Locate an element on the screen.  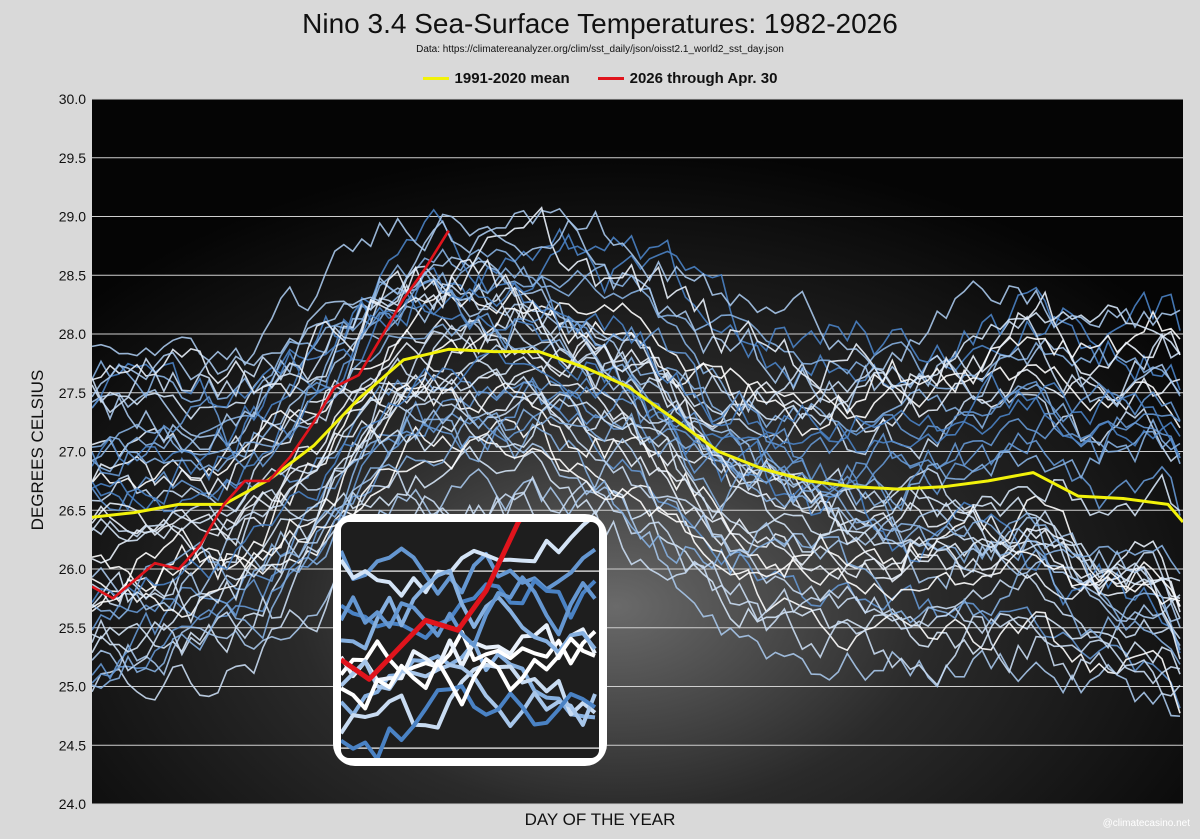
credit-watermark: @climatecasino.net is located at coordinates (1146, 823).